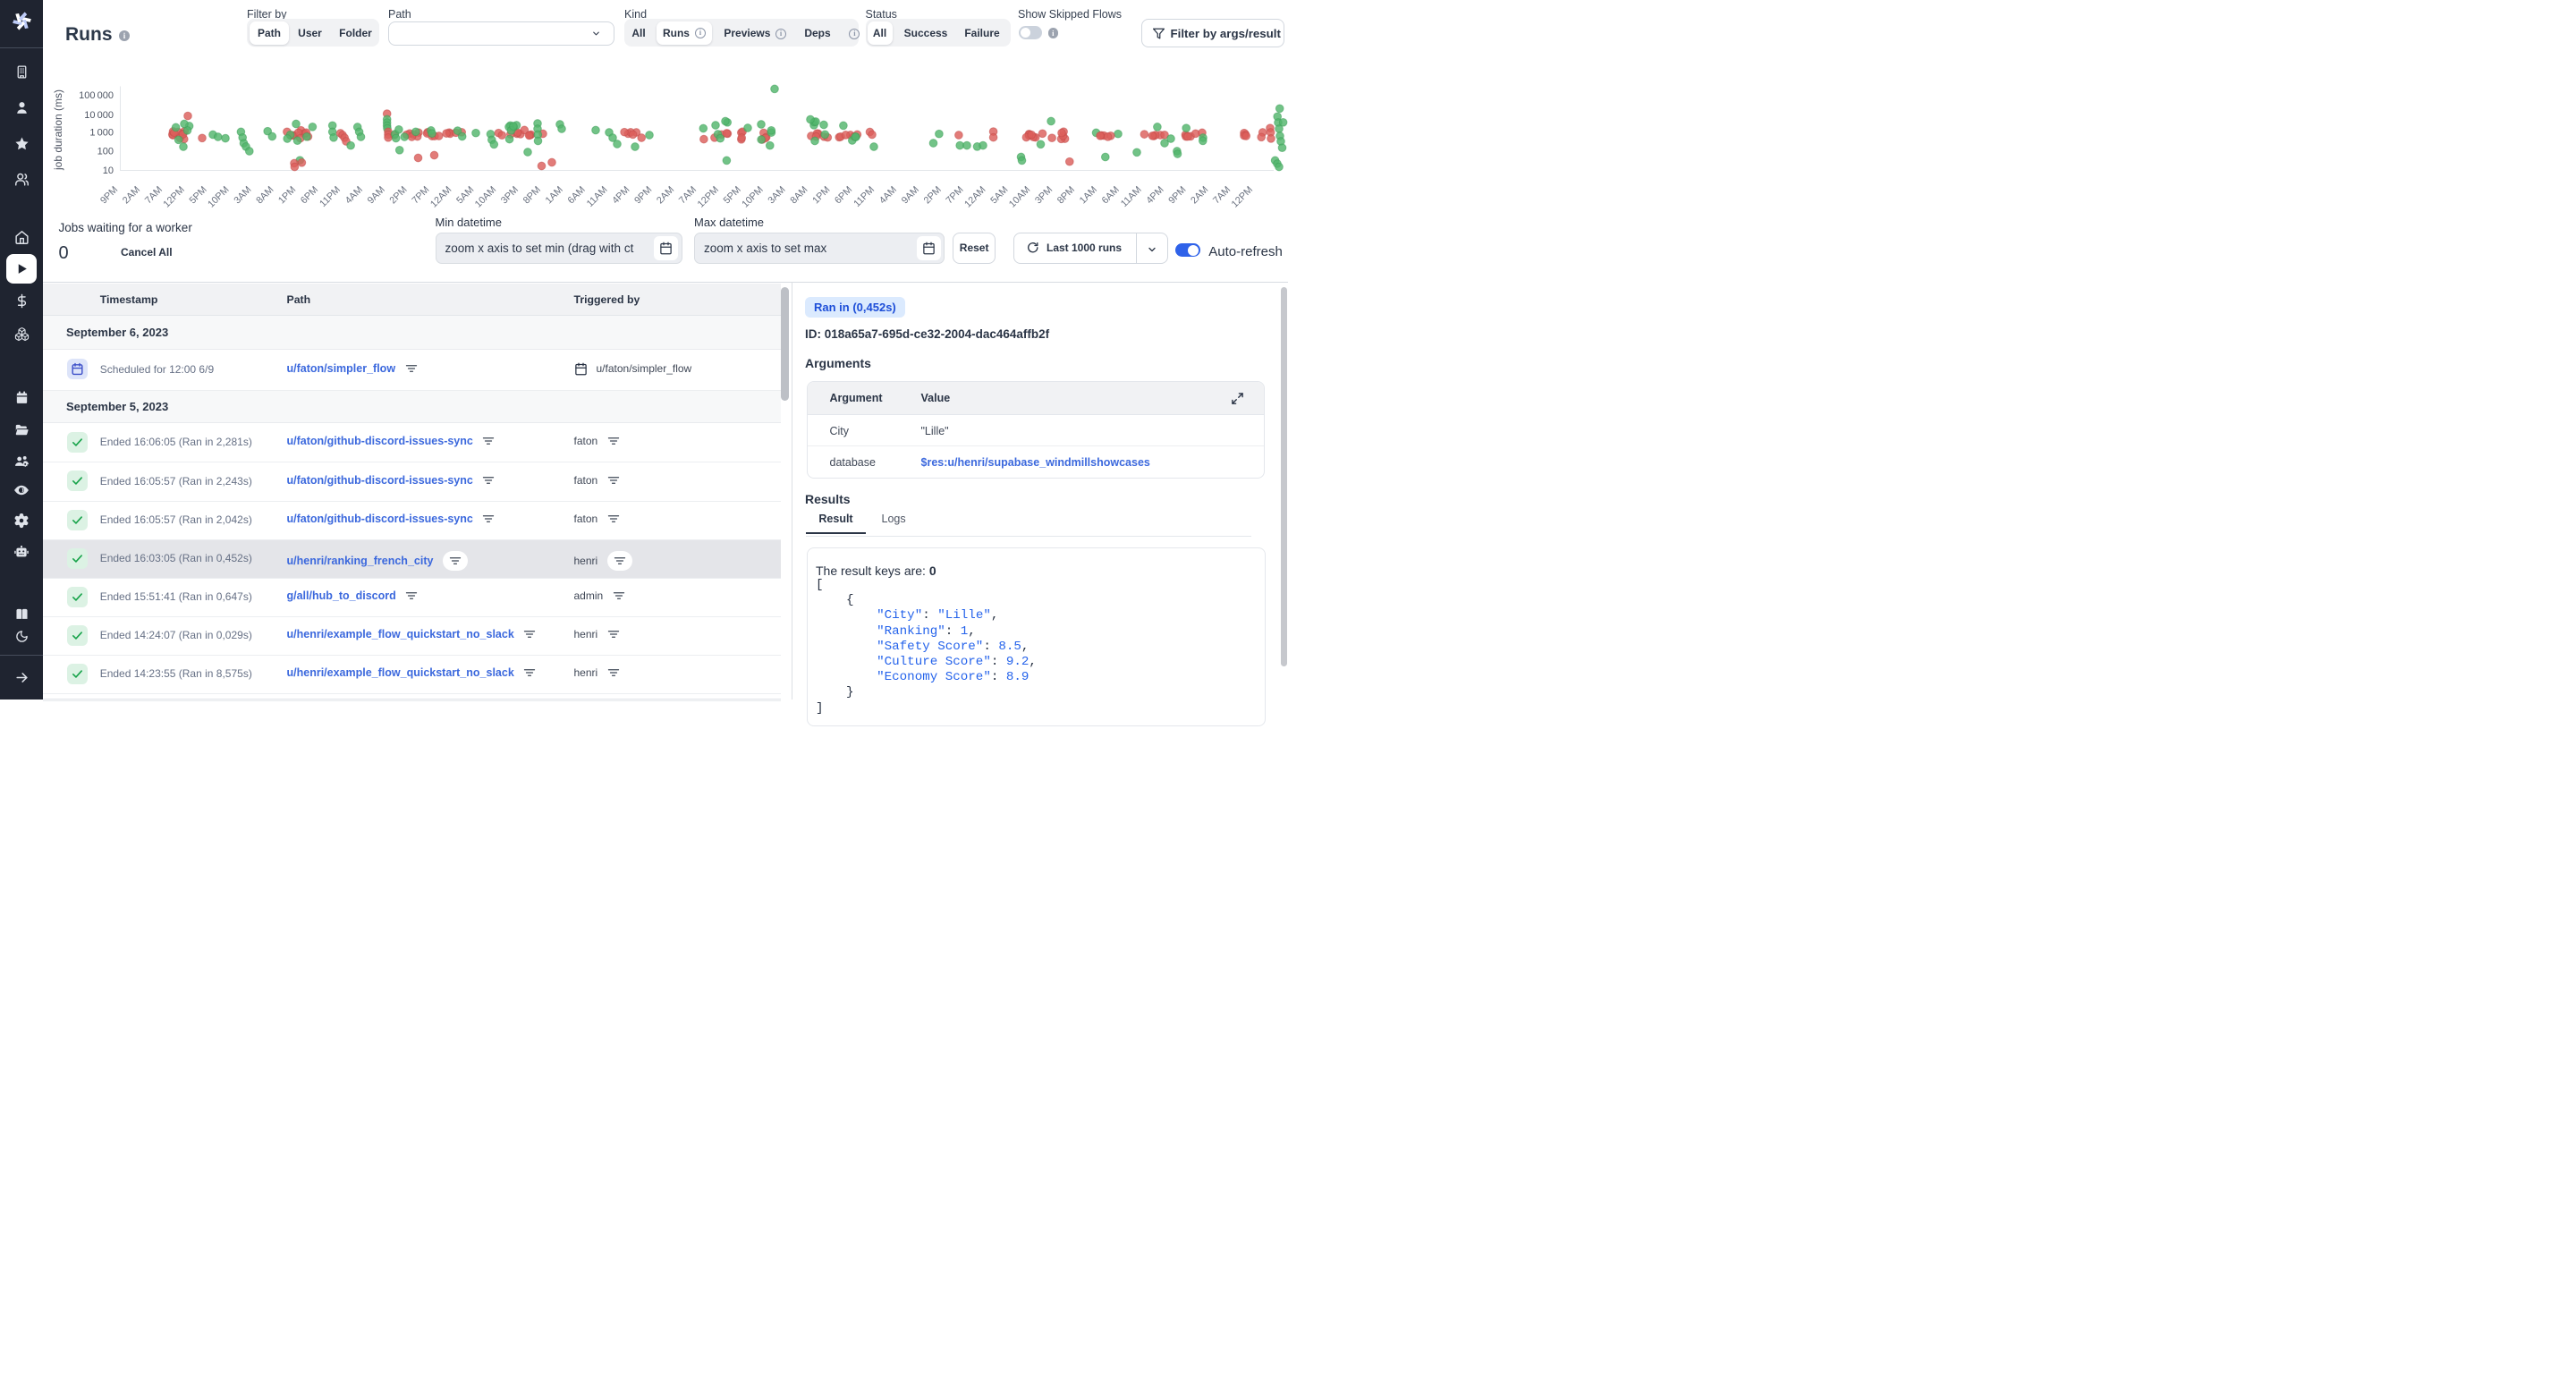  Describe the element at coordinates (58, 130) in the screenshot. I see `svg-text: job duration (ms)` at that location.